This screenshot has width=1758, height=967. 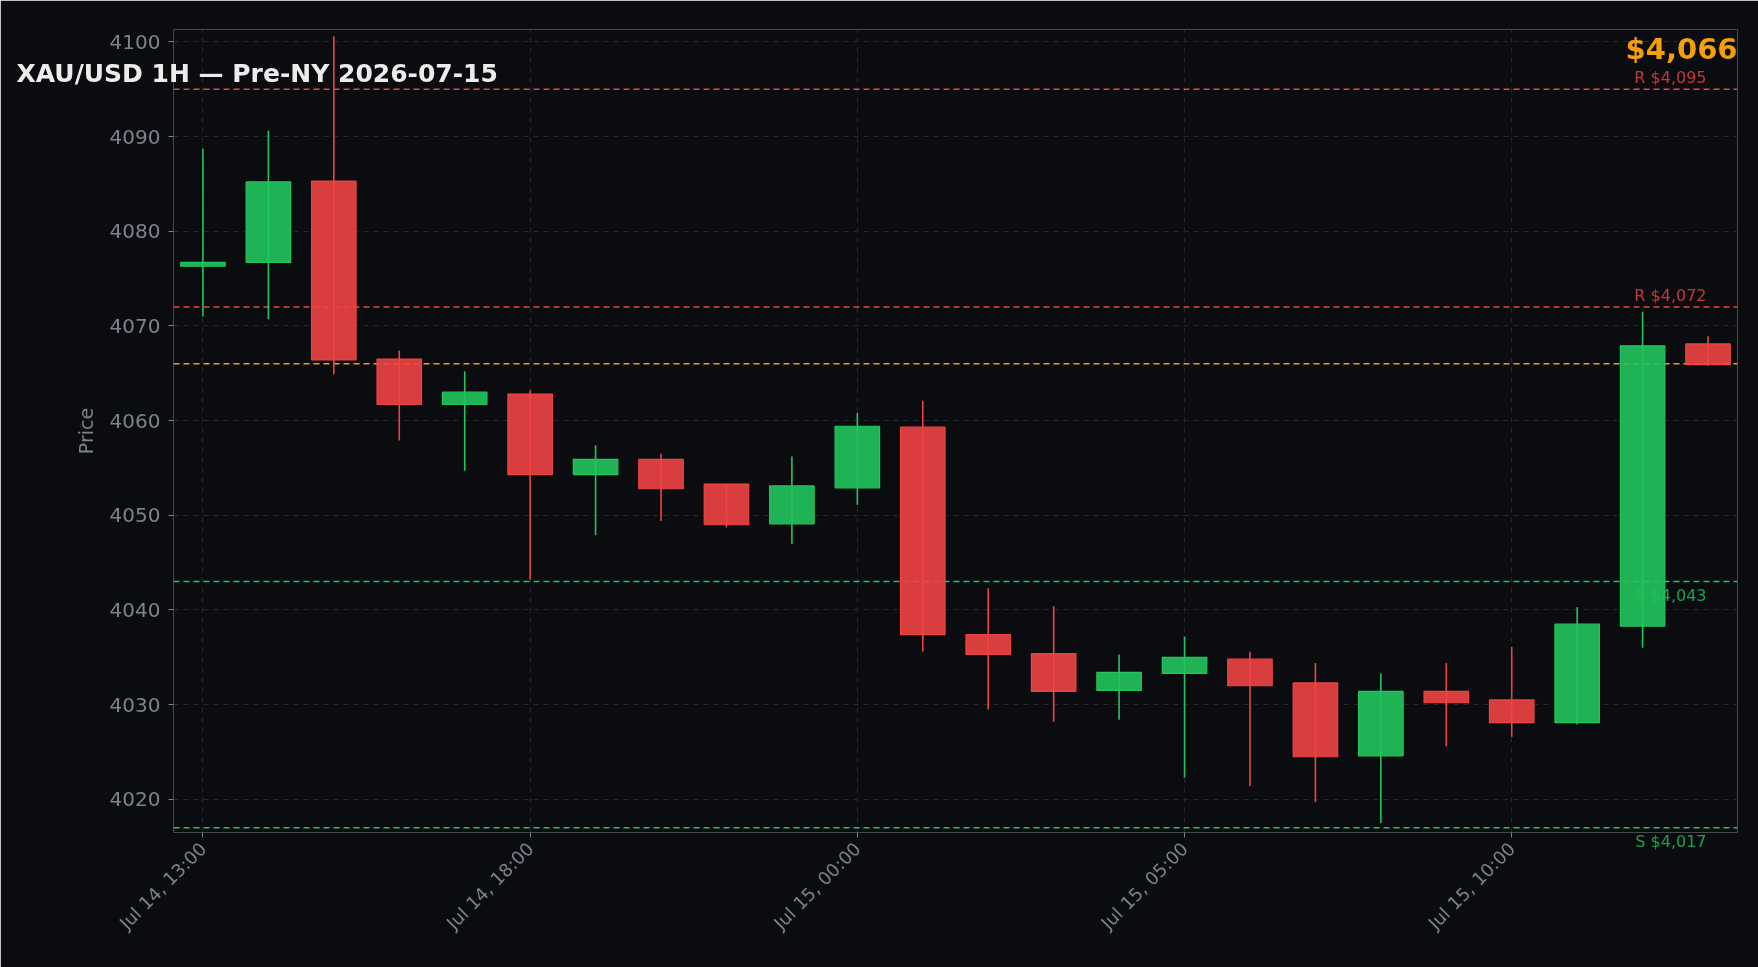 I want to click on y-tick-label: 4070, so click(x=135, y=325).